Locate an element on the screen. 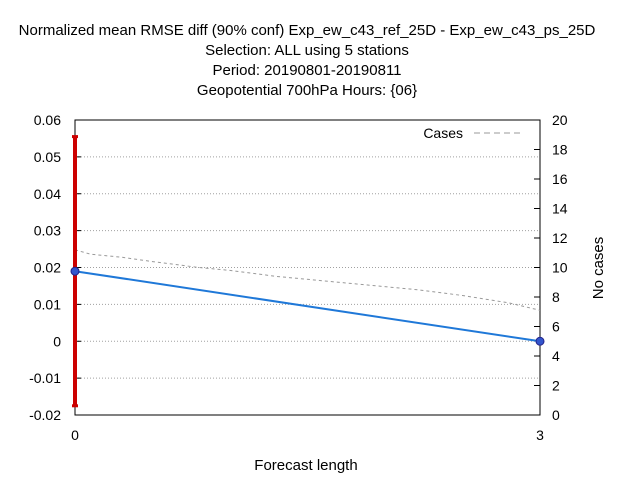 This screenshot has height=480, width=640. y2-tick-label: 20 is located at coordinates (560, 120).